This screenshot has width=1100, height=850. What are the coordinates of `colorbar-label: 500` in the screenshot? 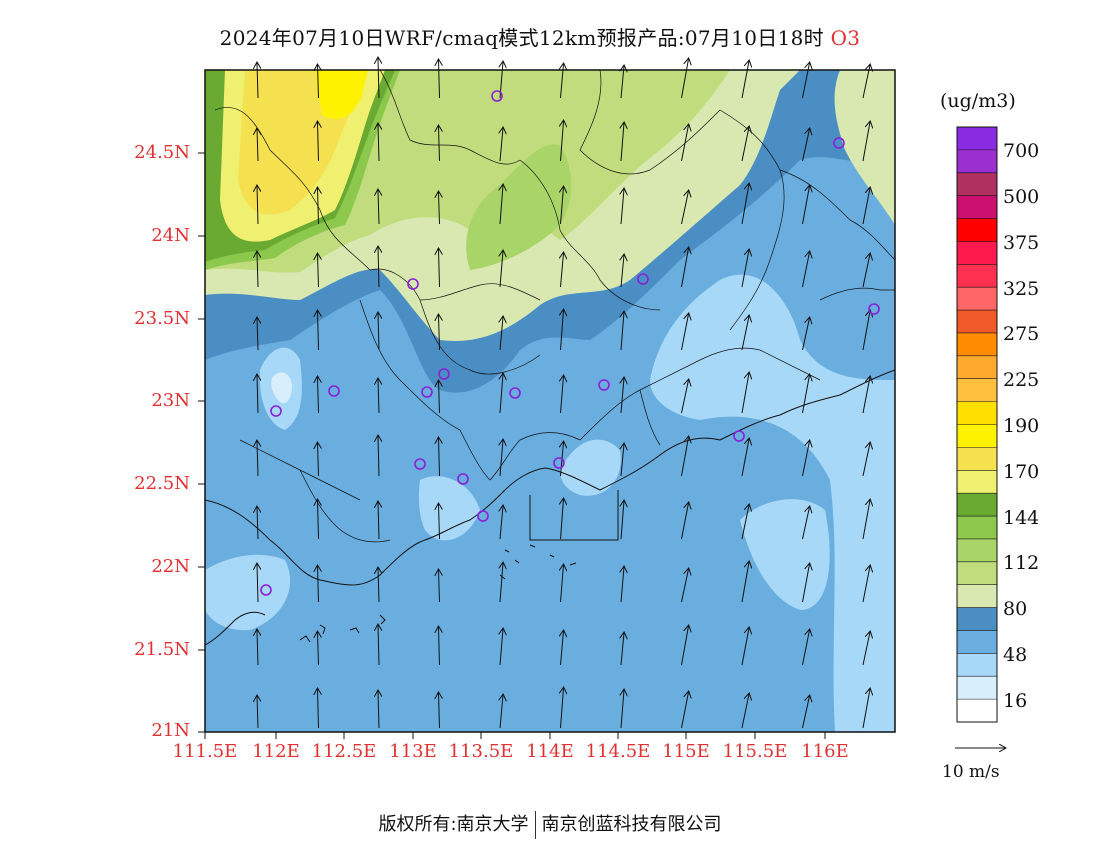 It's located at (1021, 197).